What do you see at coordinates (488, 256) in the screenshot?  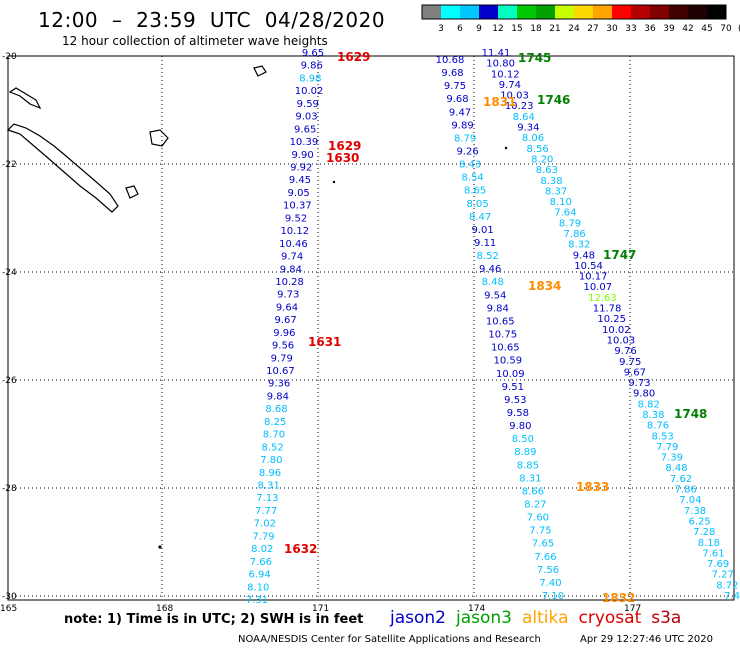 I see `wave-height-value: 8.52` at bounding box center [488, 256].